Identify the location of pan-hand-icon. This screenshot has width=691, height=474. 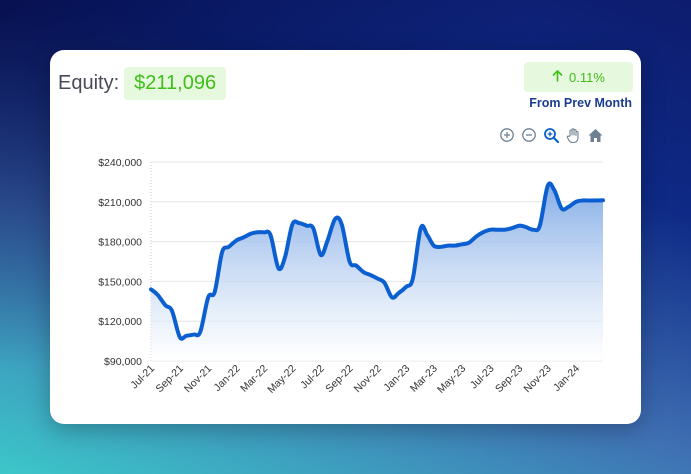
(573, 135).